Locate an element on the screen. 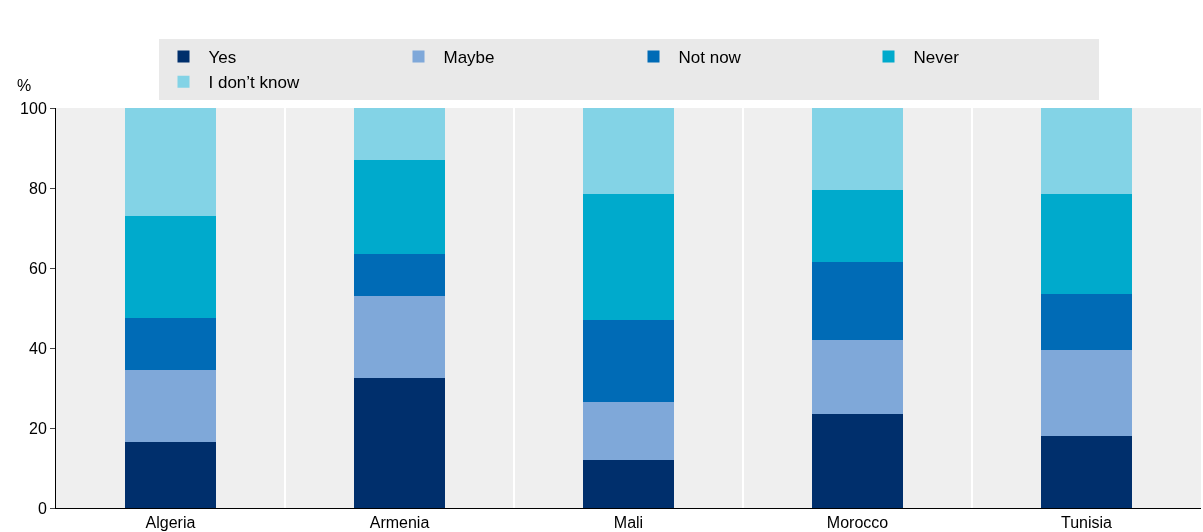  legend-label: Never is located at coordinates (936, 58).